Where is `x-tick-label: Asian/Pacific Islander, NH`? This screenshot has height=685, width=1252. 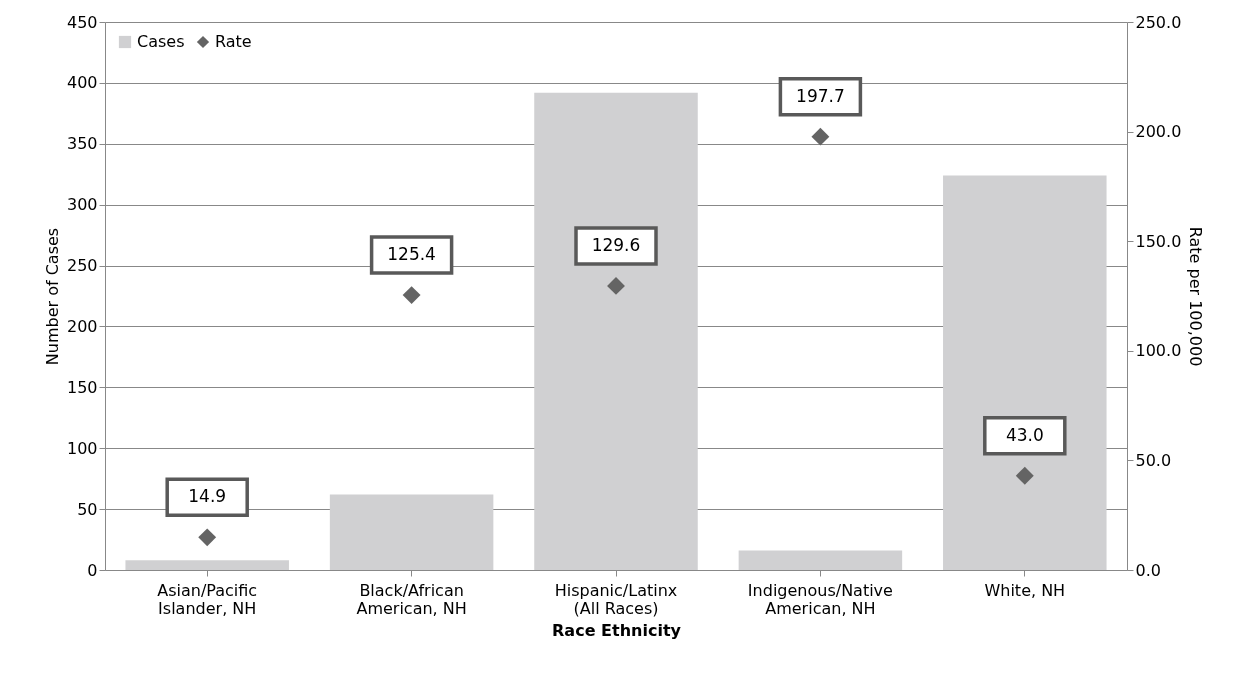 x-tick-label: Asian/Pacific Islander, NH is located at coordinates (207, 599).